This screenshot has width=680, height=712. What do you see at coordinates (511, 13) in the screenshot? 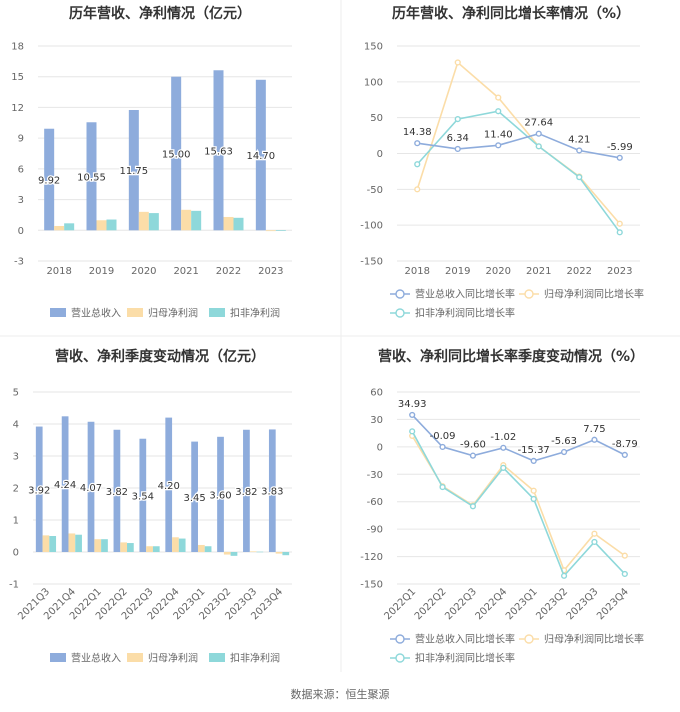
I see `chart-title: 历年营收、净利同比增长率情况（%）` at bounding box center [511, 13].